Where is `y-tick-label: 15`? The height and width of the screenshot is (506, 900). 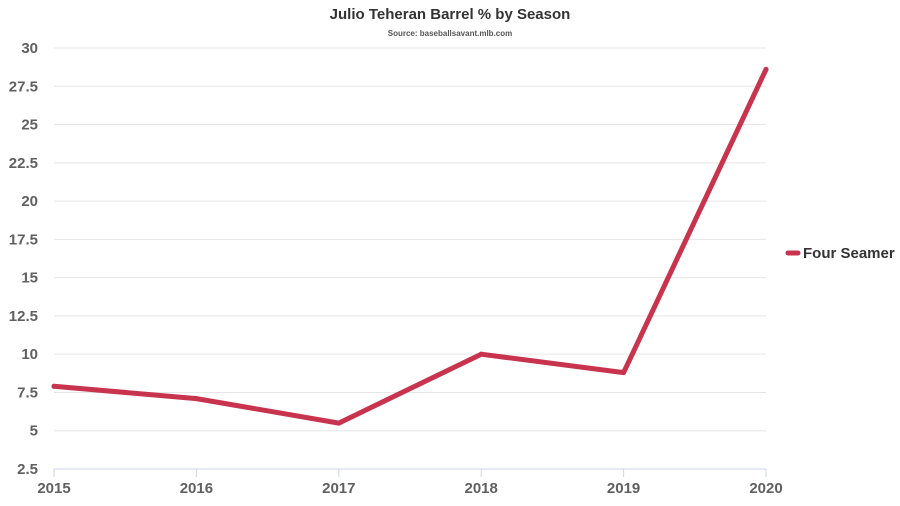
y-tick-label: 15 is located at coordinates (29, 278).